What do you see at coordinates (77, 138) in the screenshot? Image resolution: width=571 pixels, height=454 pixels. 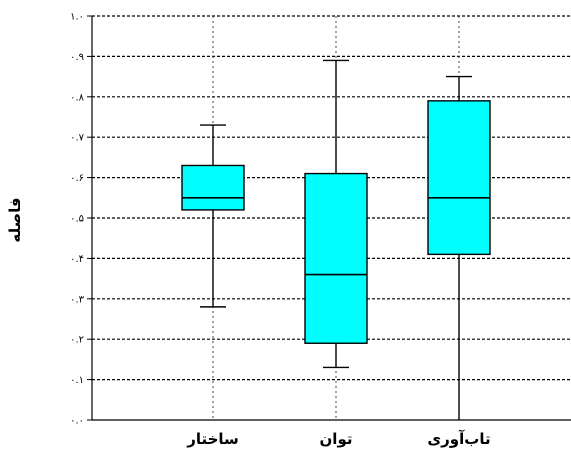 I see `y-tick-label: ۰.۷` at bounding box center [77, 138].